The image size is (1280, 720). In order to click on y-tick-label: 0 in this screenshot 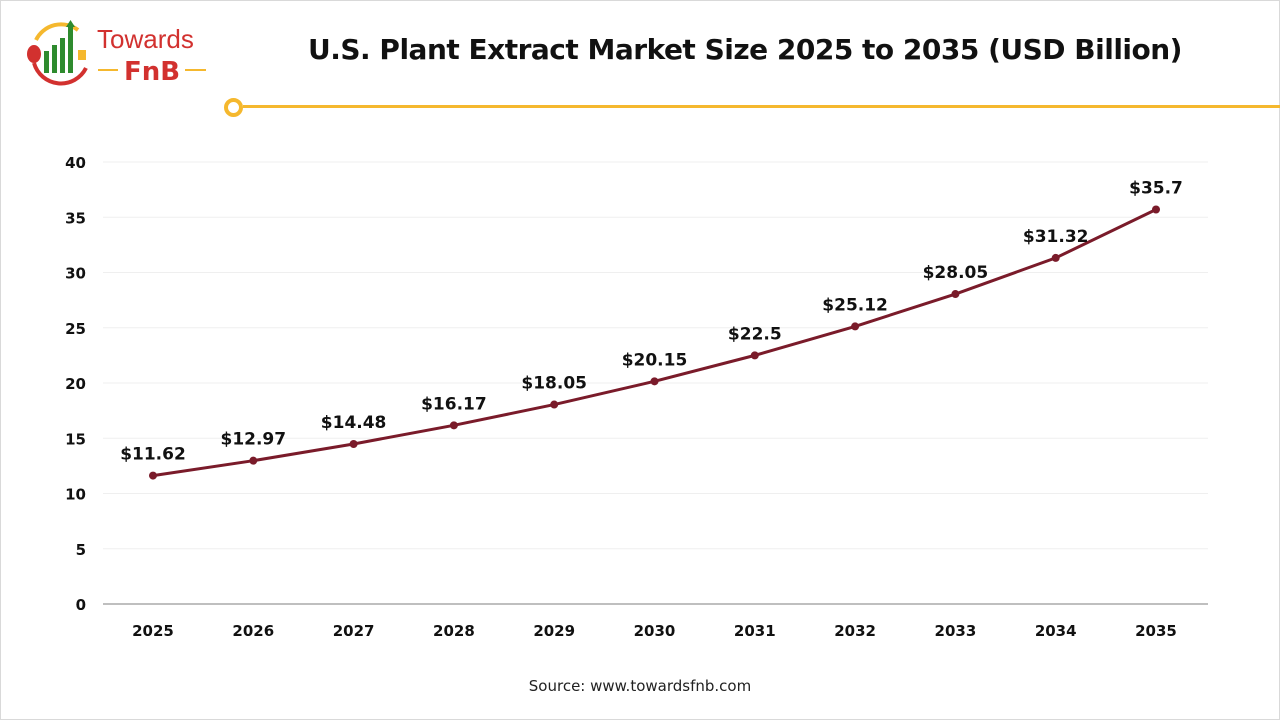, I will do `click(81, 605)`.